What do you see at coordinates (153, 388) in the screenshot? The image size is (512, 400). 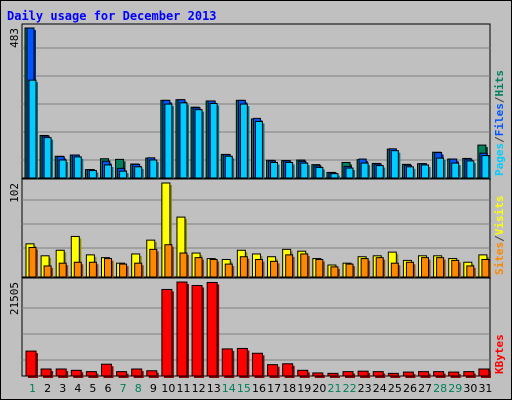 I see `day-label: 9` at bounding box center [153, 388].